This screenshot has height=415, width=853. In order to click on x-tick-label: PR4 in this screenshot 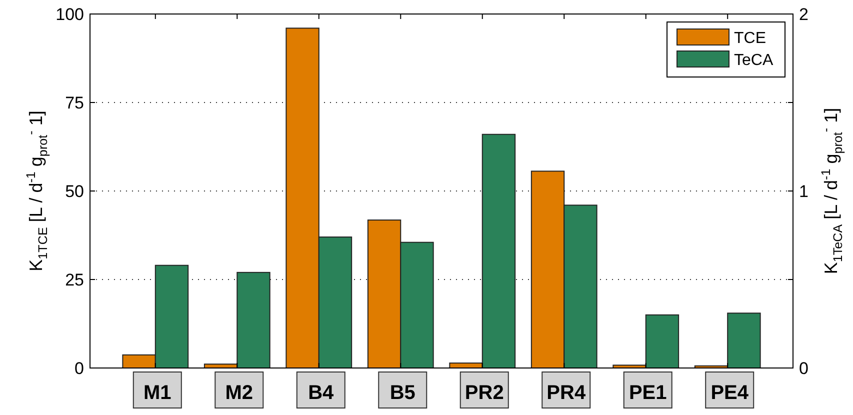, I will do `click(566, 393)`.